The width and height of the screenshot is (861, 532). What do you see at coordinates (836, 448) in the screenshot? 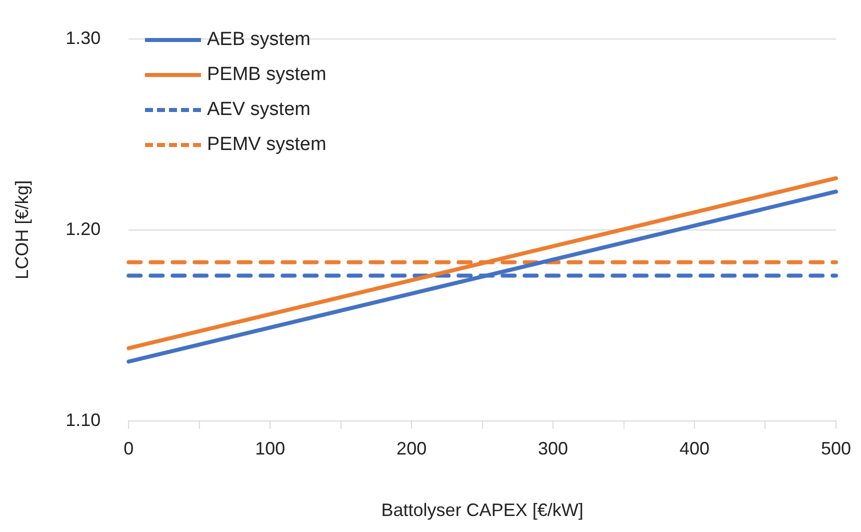
I see `x-tick-label: 500` at bounding box center [836, 448].